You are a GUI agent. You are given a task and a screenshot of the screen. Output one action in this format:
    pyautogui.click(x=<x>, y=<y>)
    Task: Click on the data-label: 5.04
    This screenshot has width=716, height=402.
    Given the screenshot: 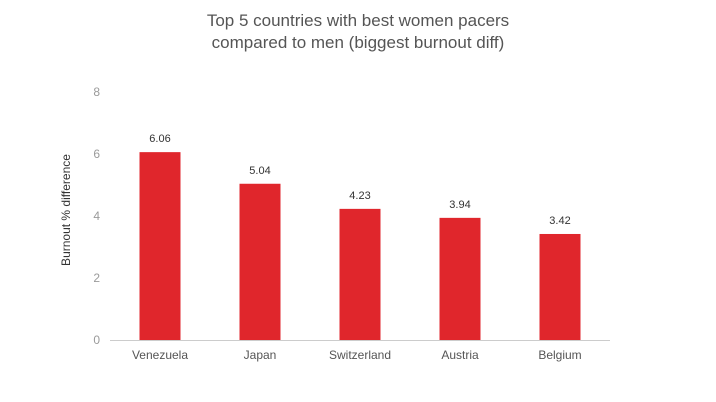 What is the action you would take?
    pyautogui.click(x=259, y=171)
    